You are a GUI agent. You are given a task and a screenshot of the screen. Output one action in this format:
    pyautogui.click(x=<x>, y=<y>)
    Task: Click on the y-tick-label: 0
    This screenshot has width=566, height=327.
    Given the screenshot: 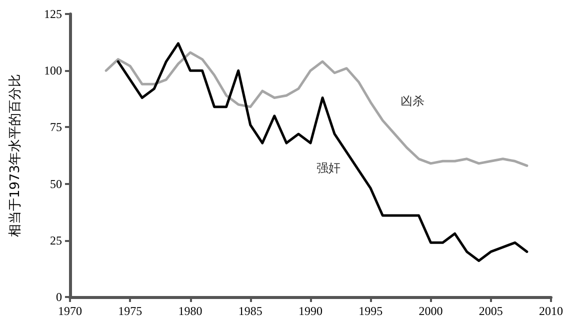 What is the action you would take?
    pyautogui.click(x=59, y=297)
    